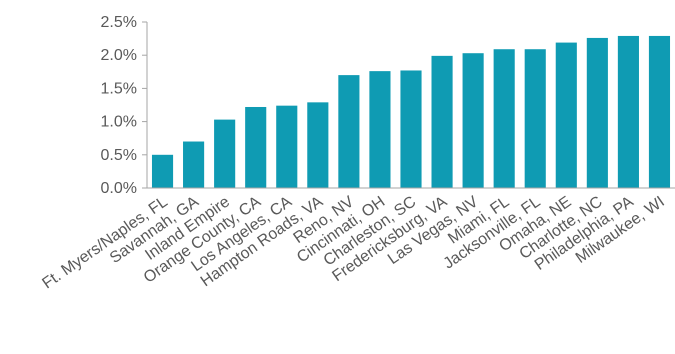 The width and height of the screenshot is (675, 354). What do you see at coordinates (119, 88) in the screenshot?
I see `y-tick-label: 1.5%` at bounding box center [119, 88].